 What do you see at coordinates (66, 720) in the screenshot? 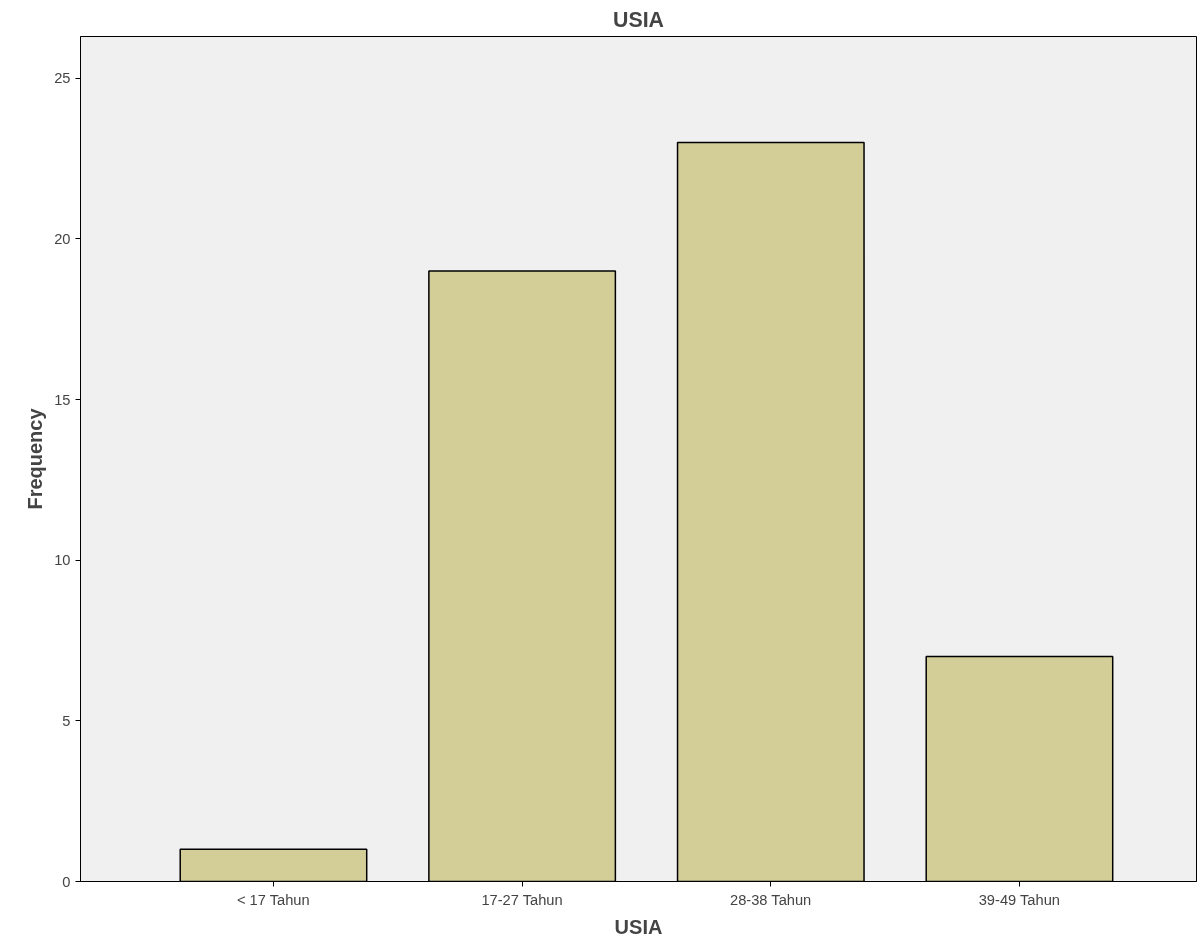
I see `y-tick-label: 5` at bounding box center [66, 720].